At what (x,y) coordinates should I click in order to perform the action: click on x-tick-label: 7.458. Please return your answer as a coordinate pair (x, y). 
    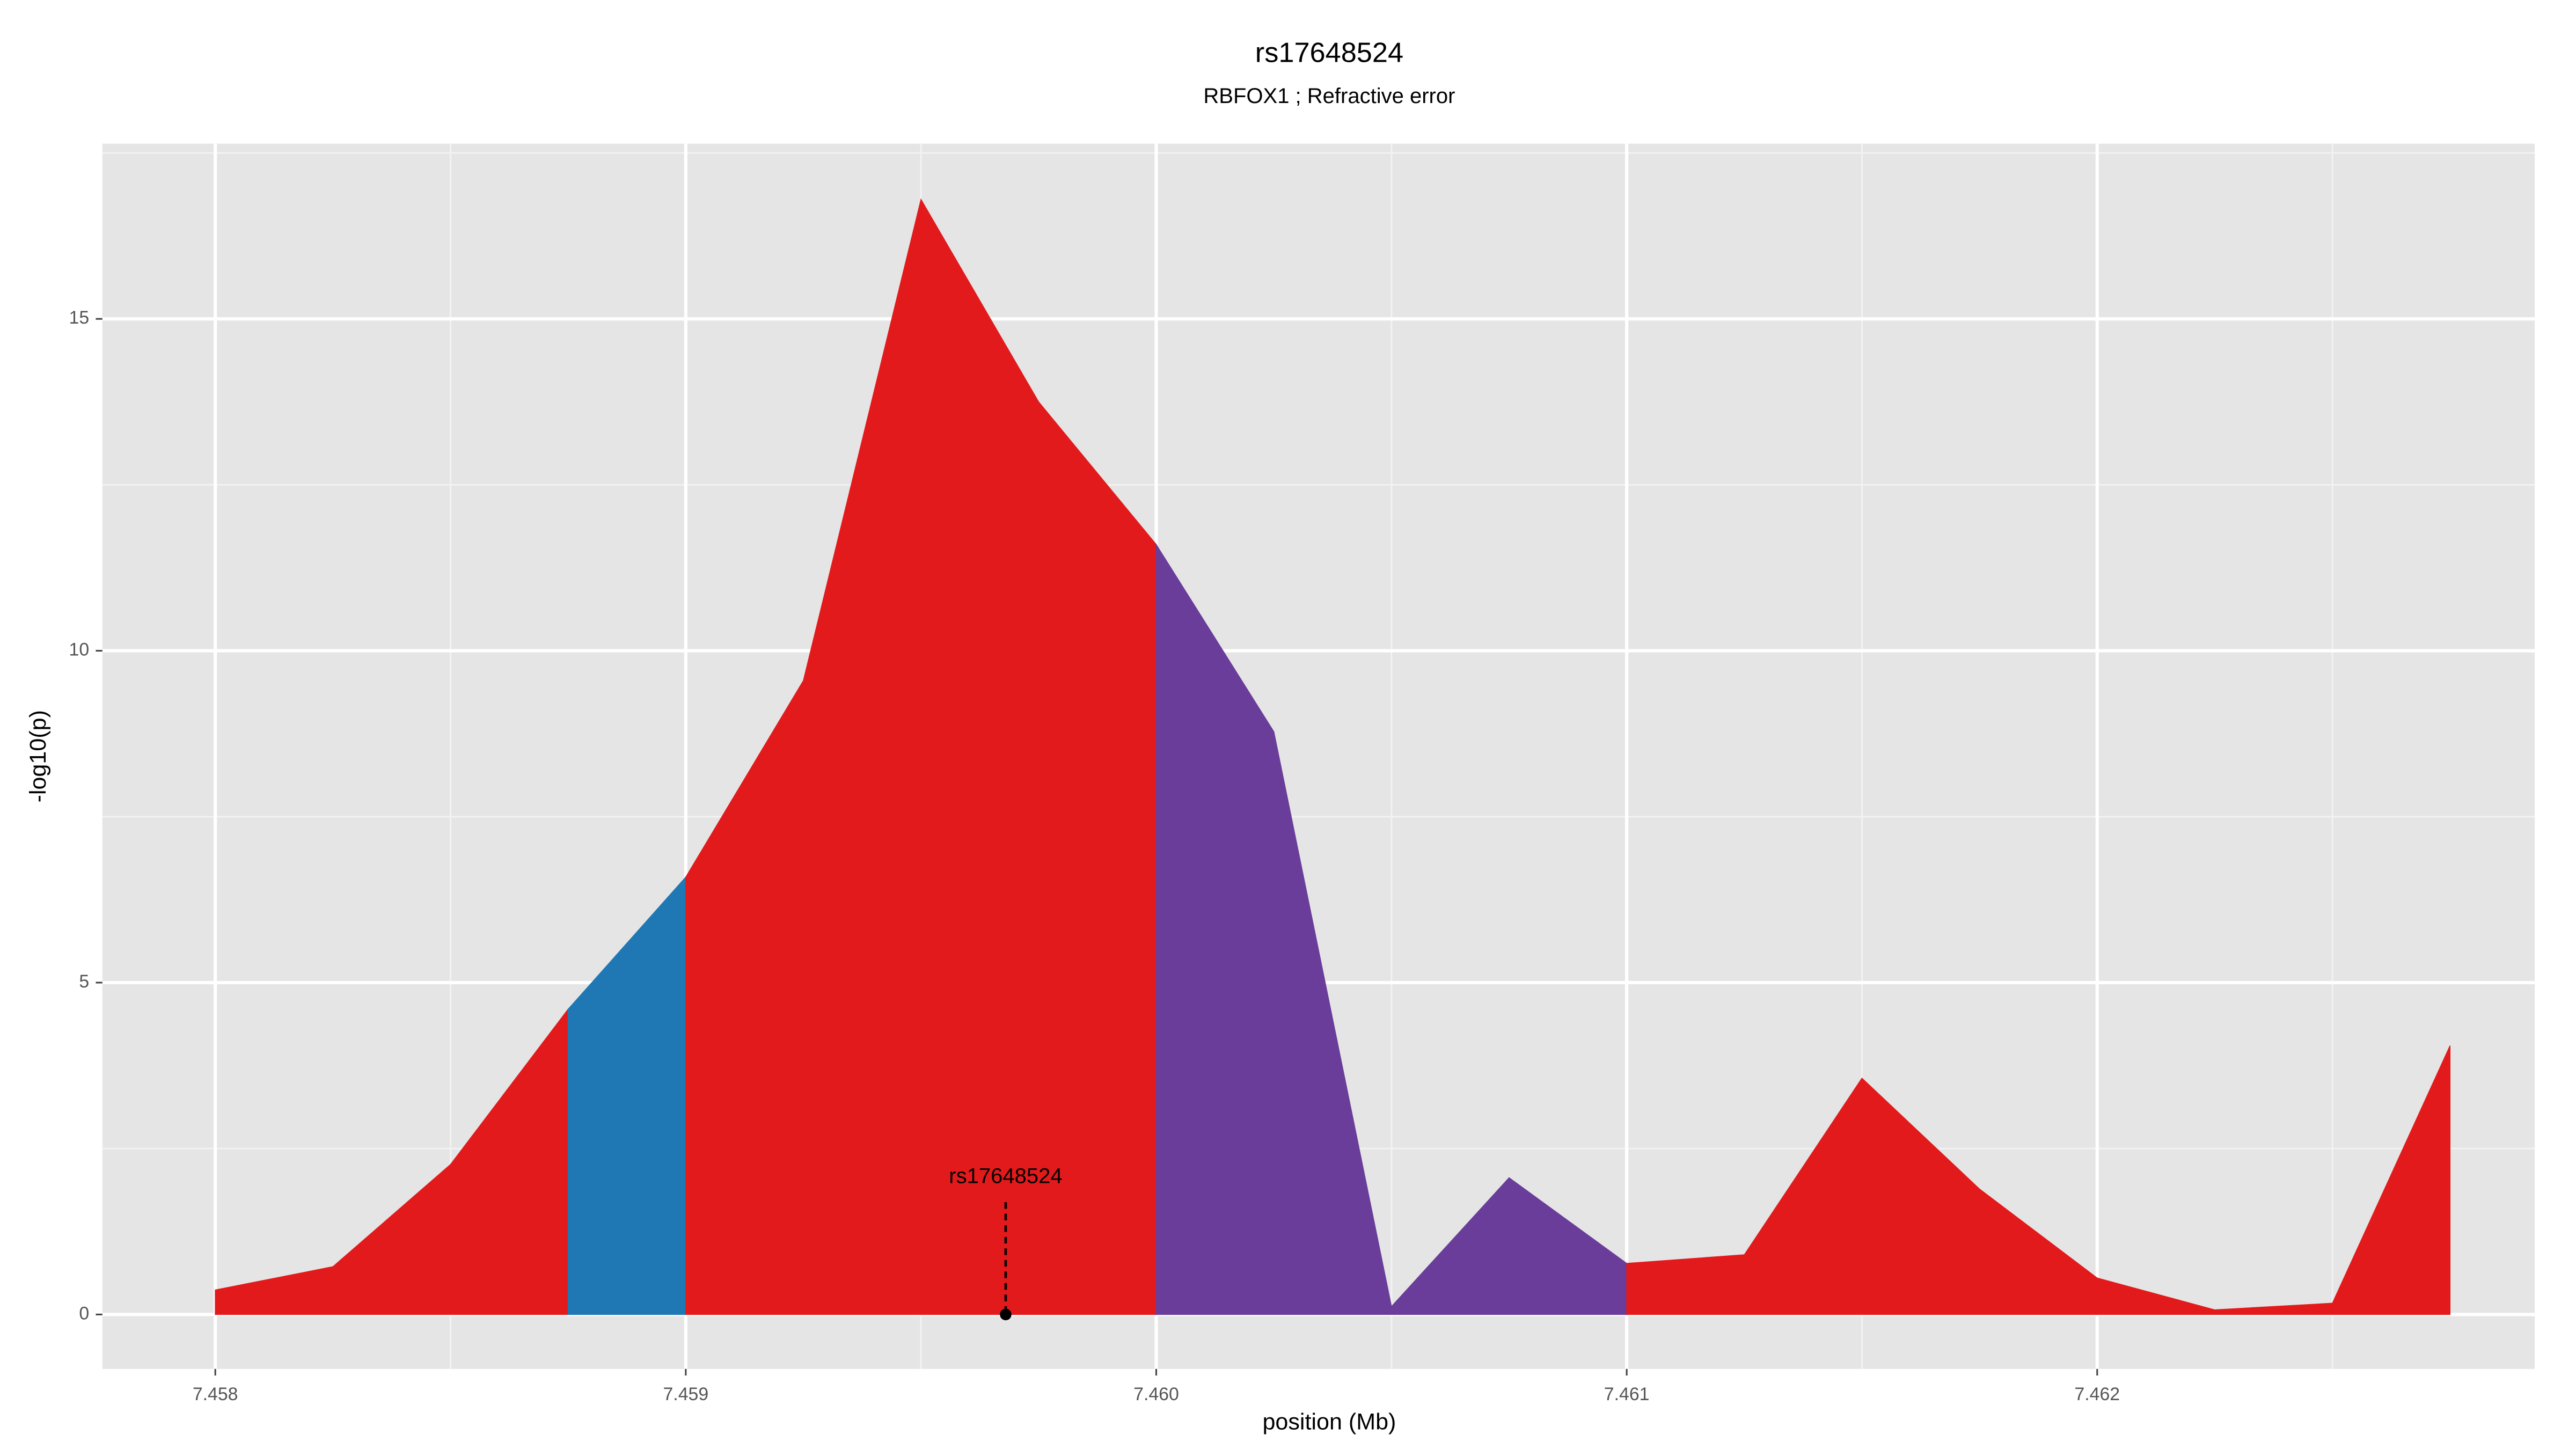
    Looking at the image, I should click on (215, 1394).